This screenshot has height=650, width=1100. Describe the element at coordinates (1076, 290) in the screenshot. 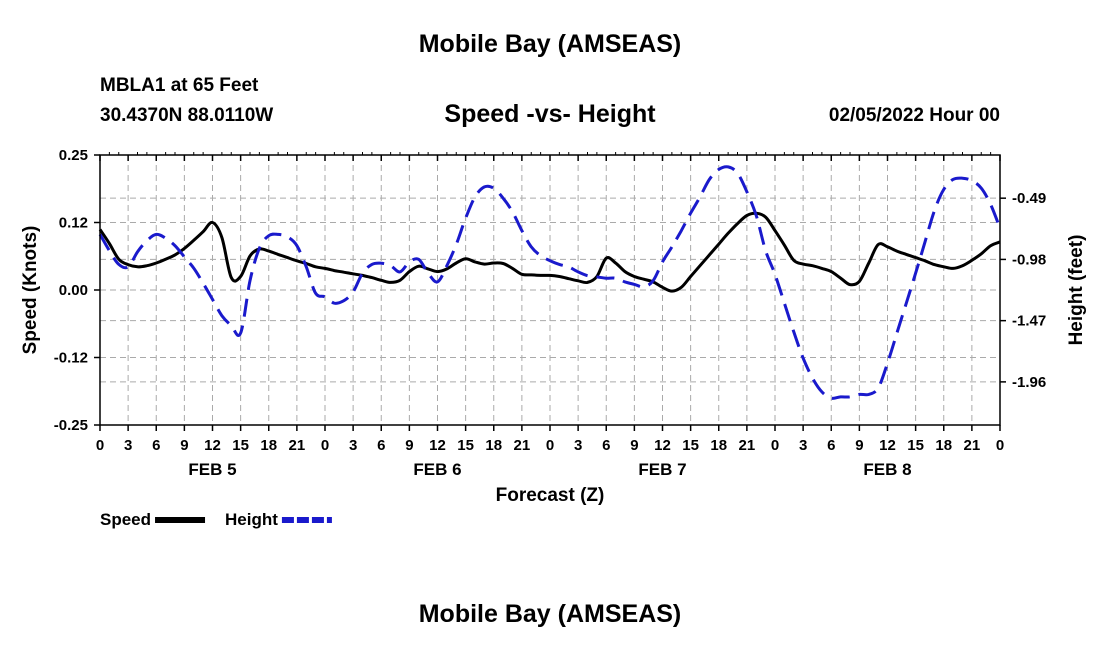

I see `right-y-axis-label: Height (feet)` at that location.